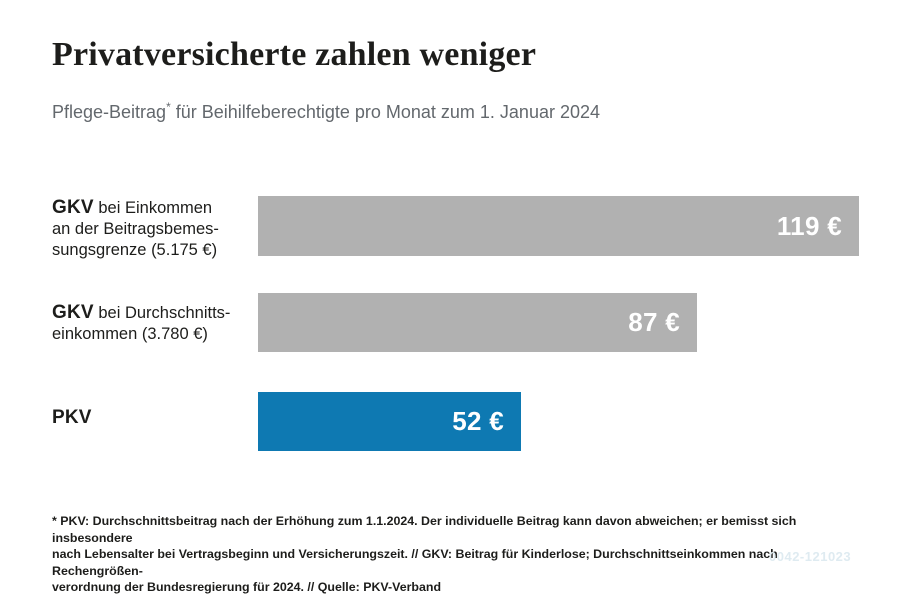 The width and height of the screenshot is (900, 600). I want to click on bar-value-label: 52 €, so click(478, 421).